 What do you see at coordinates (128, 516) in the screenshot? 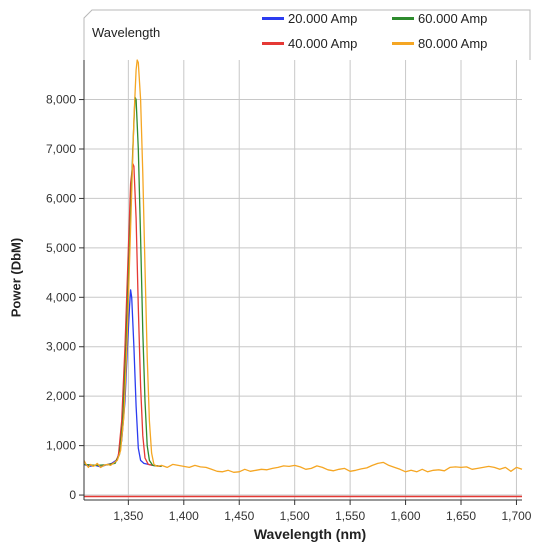
I see `x-tick-label-0: 1,350` at bounding box center [128, 516].